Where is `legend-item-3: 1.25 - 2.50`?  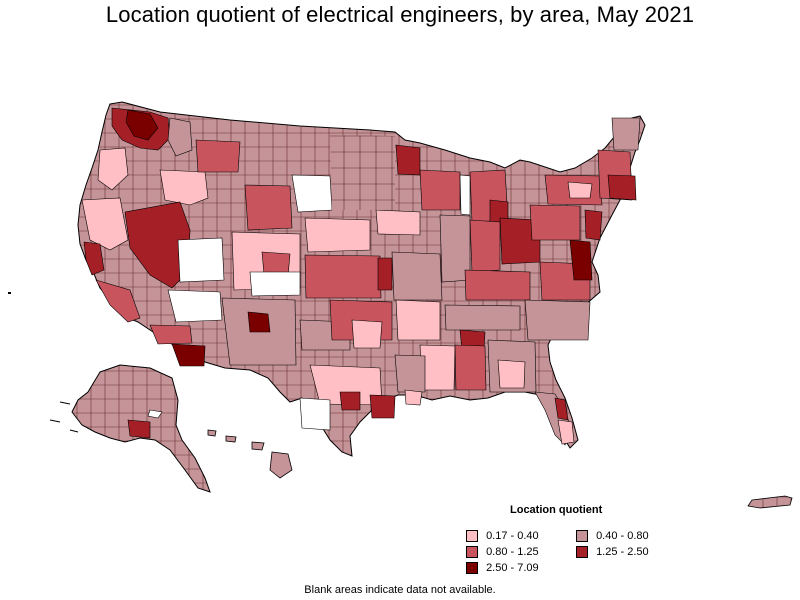
legend-item-3: 1.25 - 2.50 is located at coordinates (612, 553).